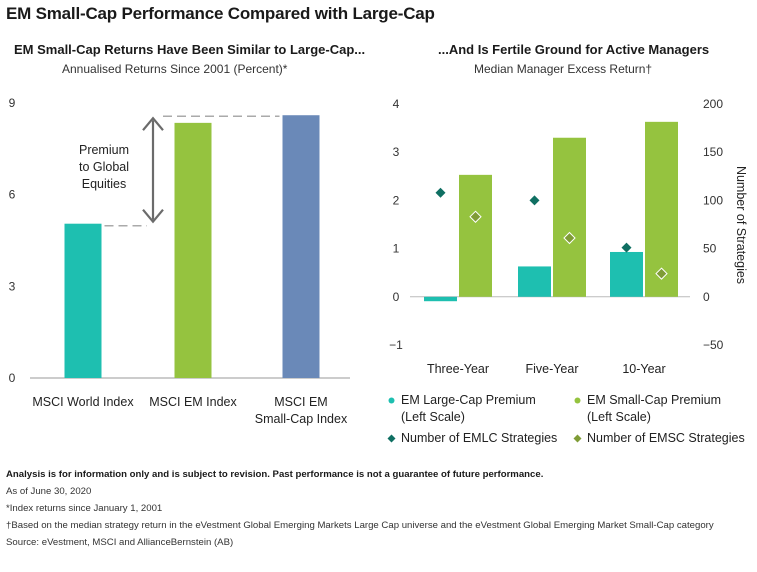 The height and width of the screenshot is (572, 757). Describe the element at coordinates (577, 438) in the screenshot. I see `olive-diamond-icon` at that location.